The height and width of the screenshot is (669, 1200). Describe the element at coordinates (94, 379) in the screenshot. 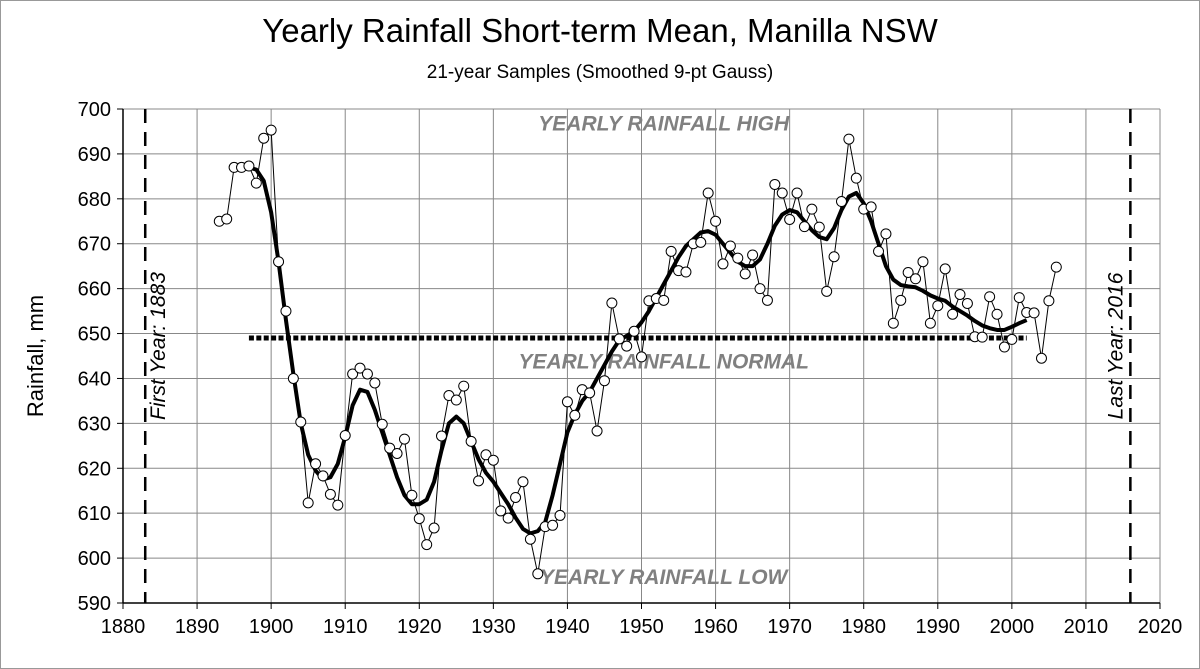

I see `y-tick-label: 640` at that location.